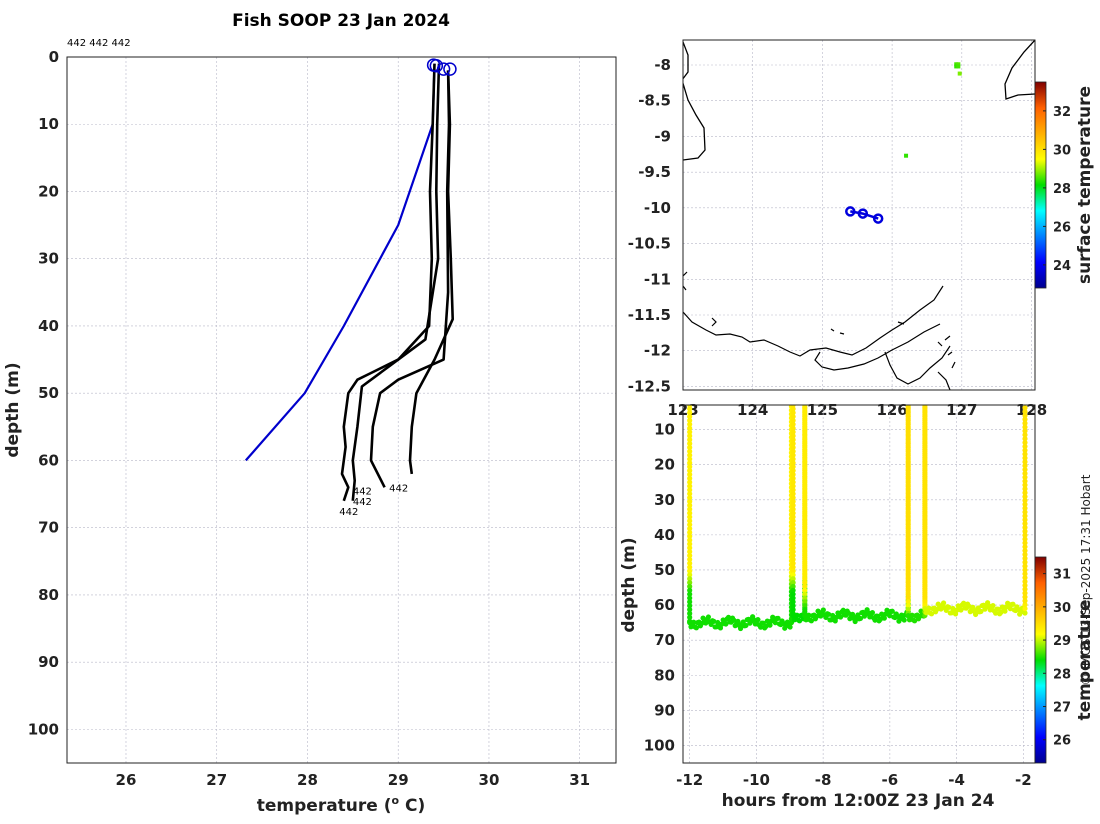  Describe the element at coordinates (858, 801) in the screenshot. I see `time-x-axis-label: hours from 12:00Z 23 Jan 24` at that location.